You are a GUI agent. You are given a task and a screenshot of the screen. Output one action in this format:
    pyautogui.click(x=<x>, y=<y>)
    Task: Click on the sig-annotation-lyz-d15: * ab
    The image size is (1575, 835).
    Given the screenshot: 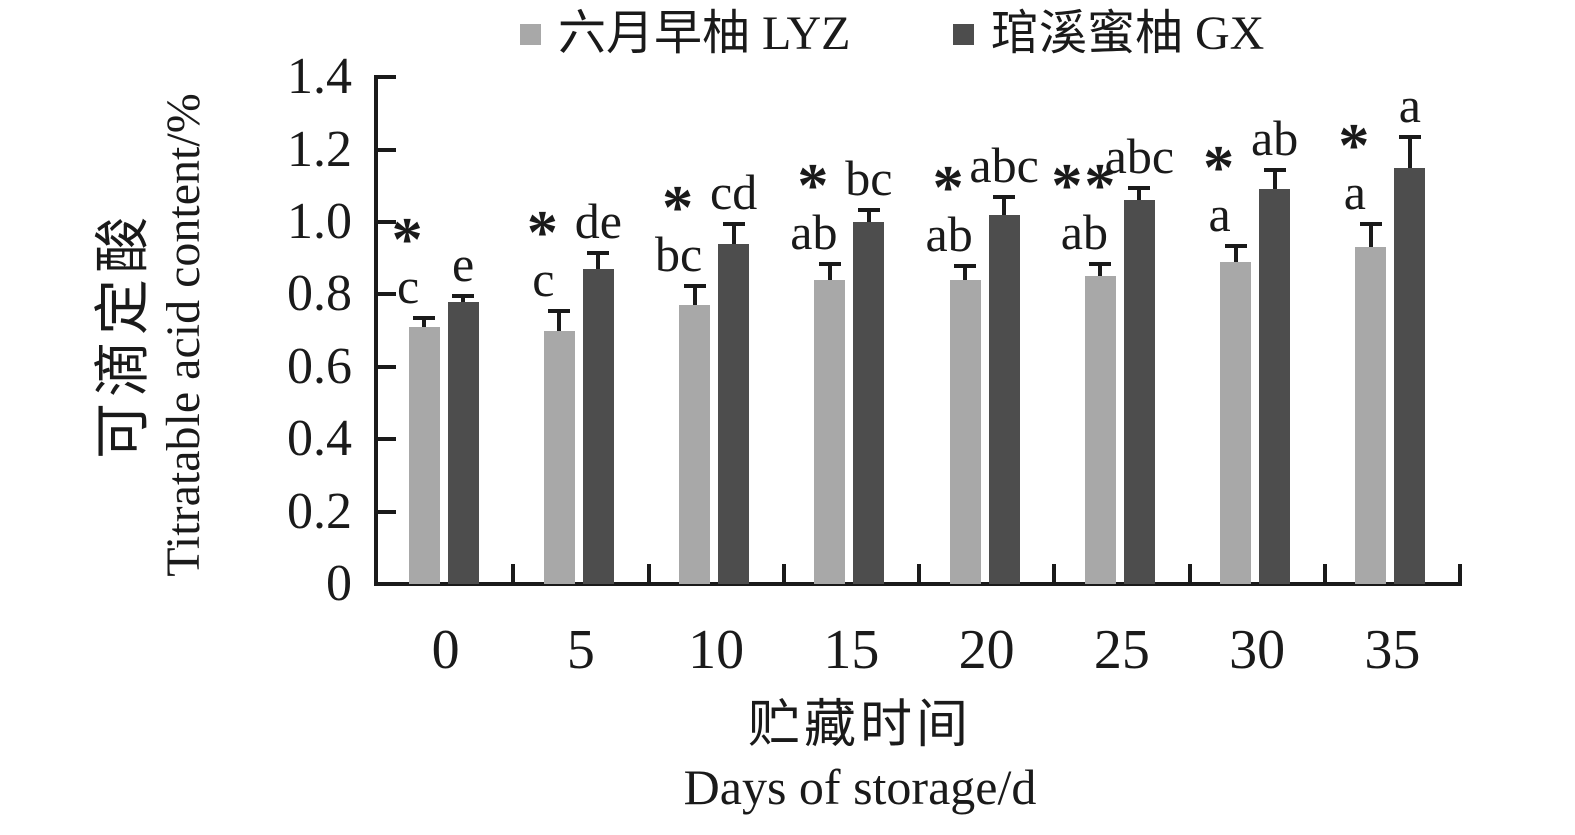 What is the action you would take?
    pyautogui.click(x=814, y=207)
    